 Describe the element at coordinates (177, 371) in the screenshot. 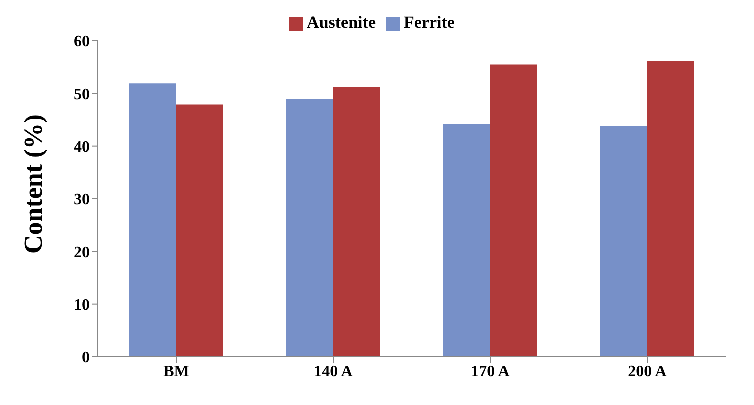

I see `x-tick-label: BM` at that location.